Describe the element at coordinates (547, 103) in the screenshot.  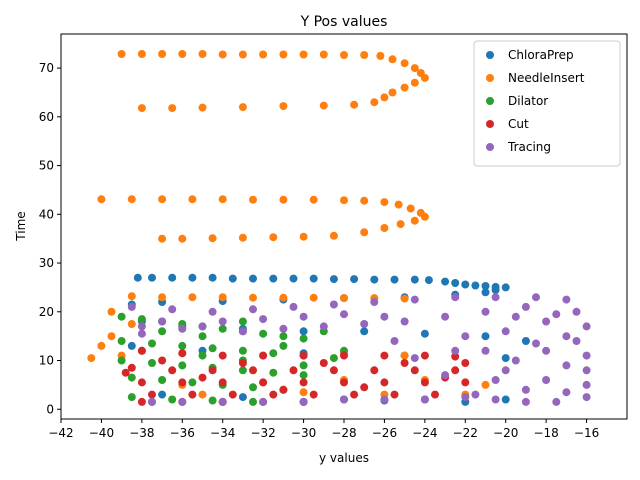
I see `legend-box` at that location.